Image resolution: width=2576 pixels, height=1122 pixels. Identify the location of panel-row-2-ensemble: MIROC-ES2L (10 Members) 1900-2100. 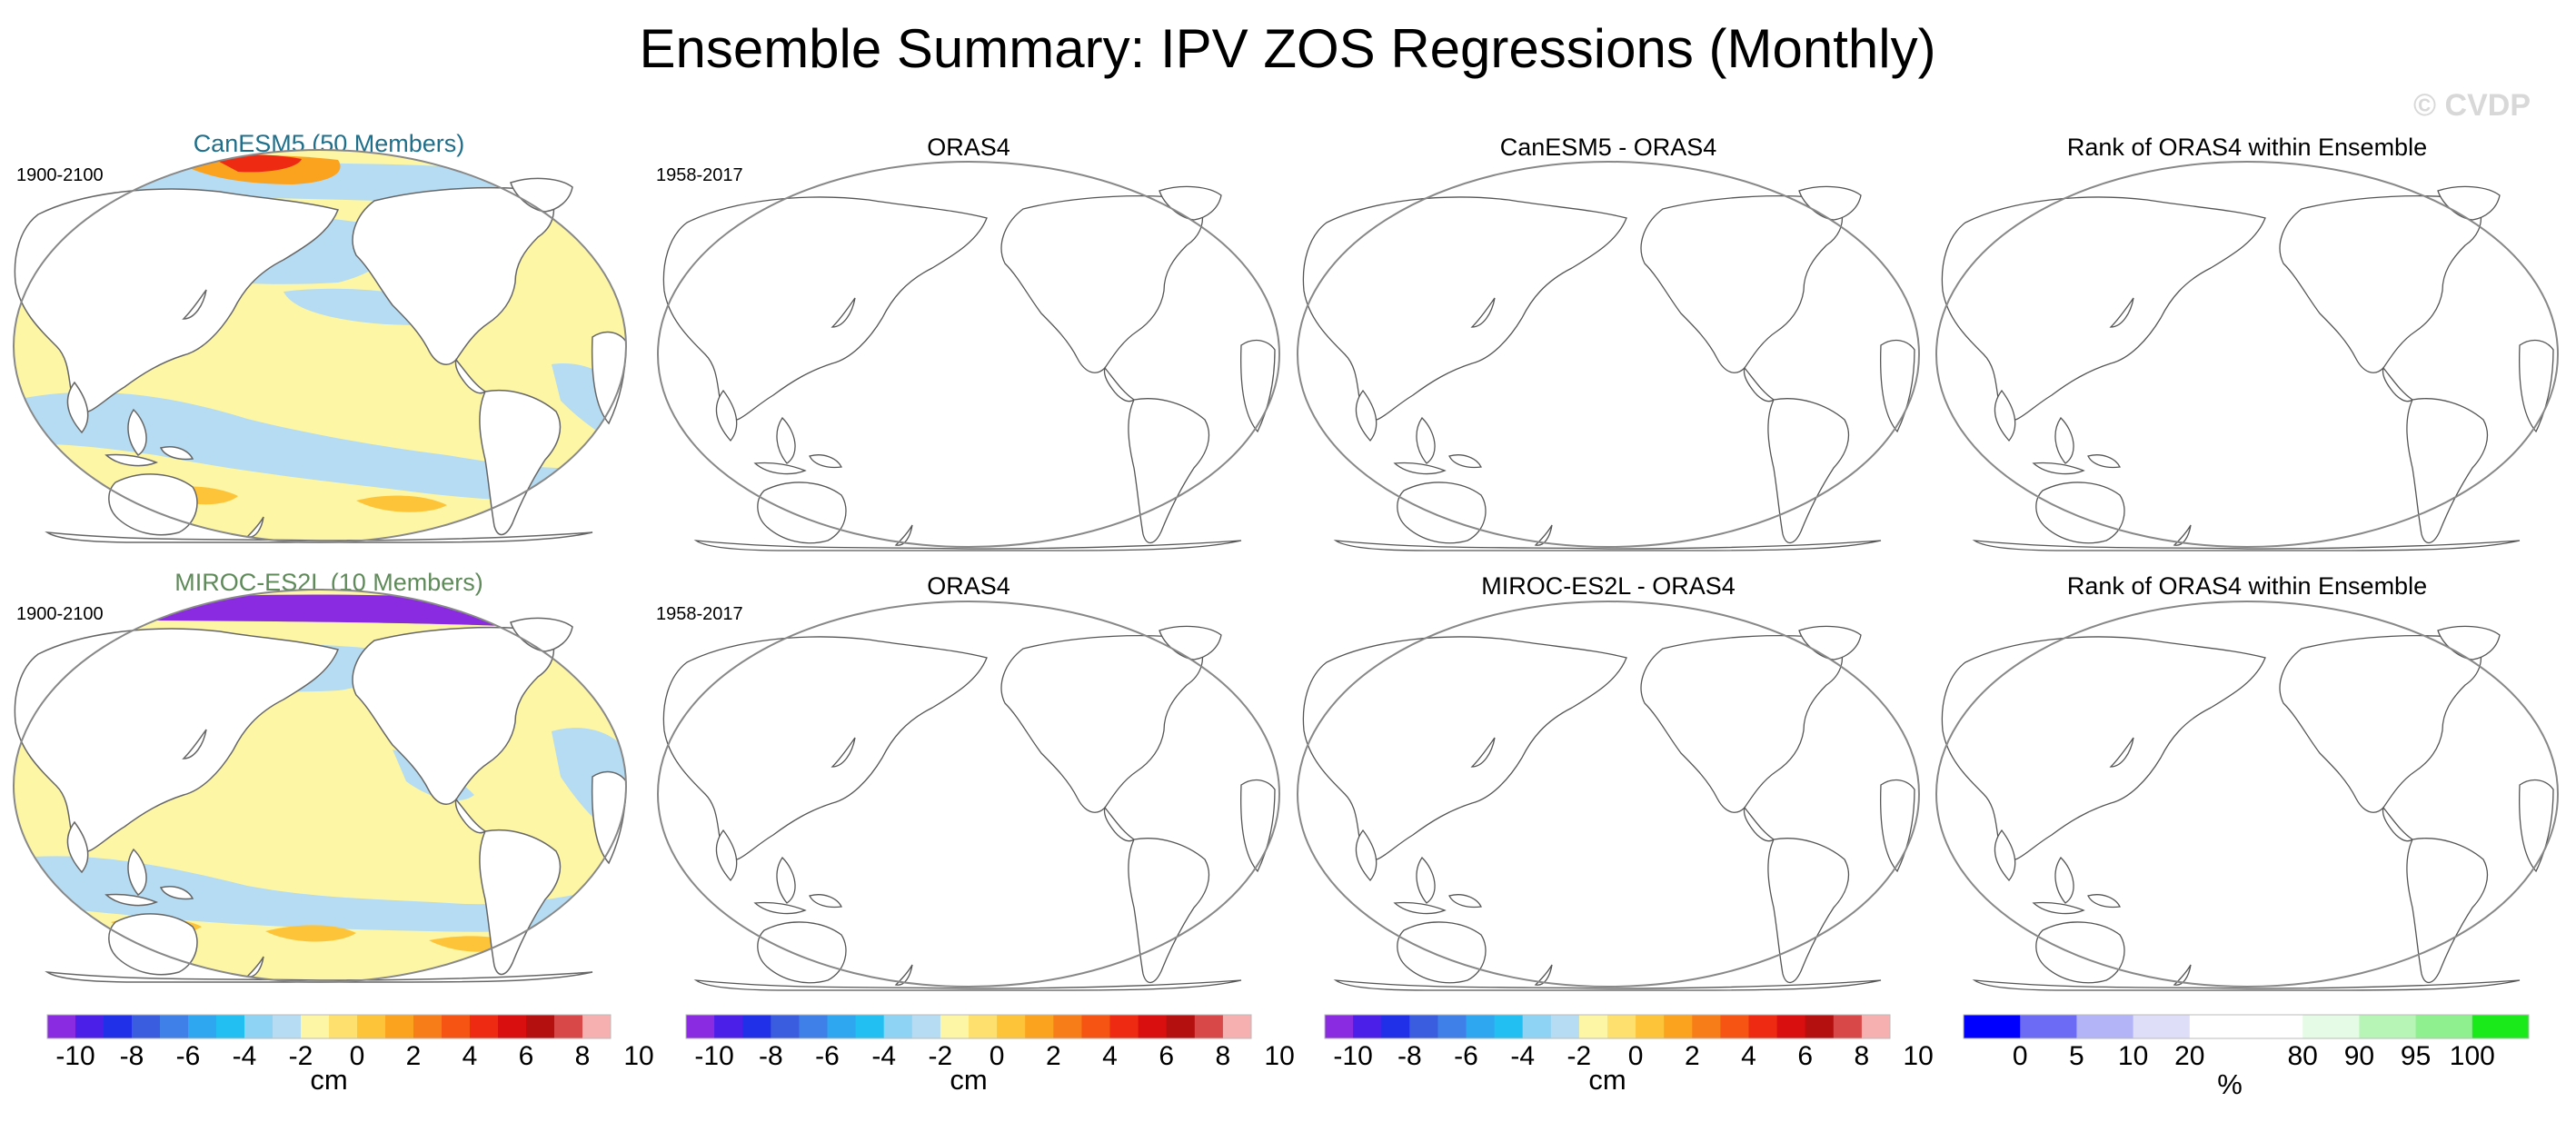
(320, 776).